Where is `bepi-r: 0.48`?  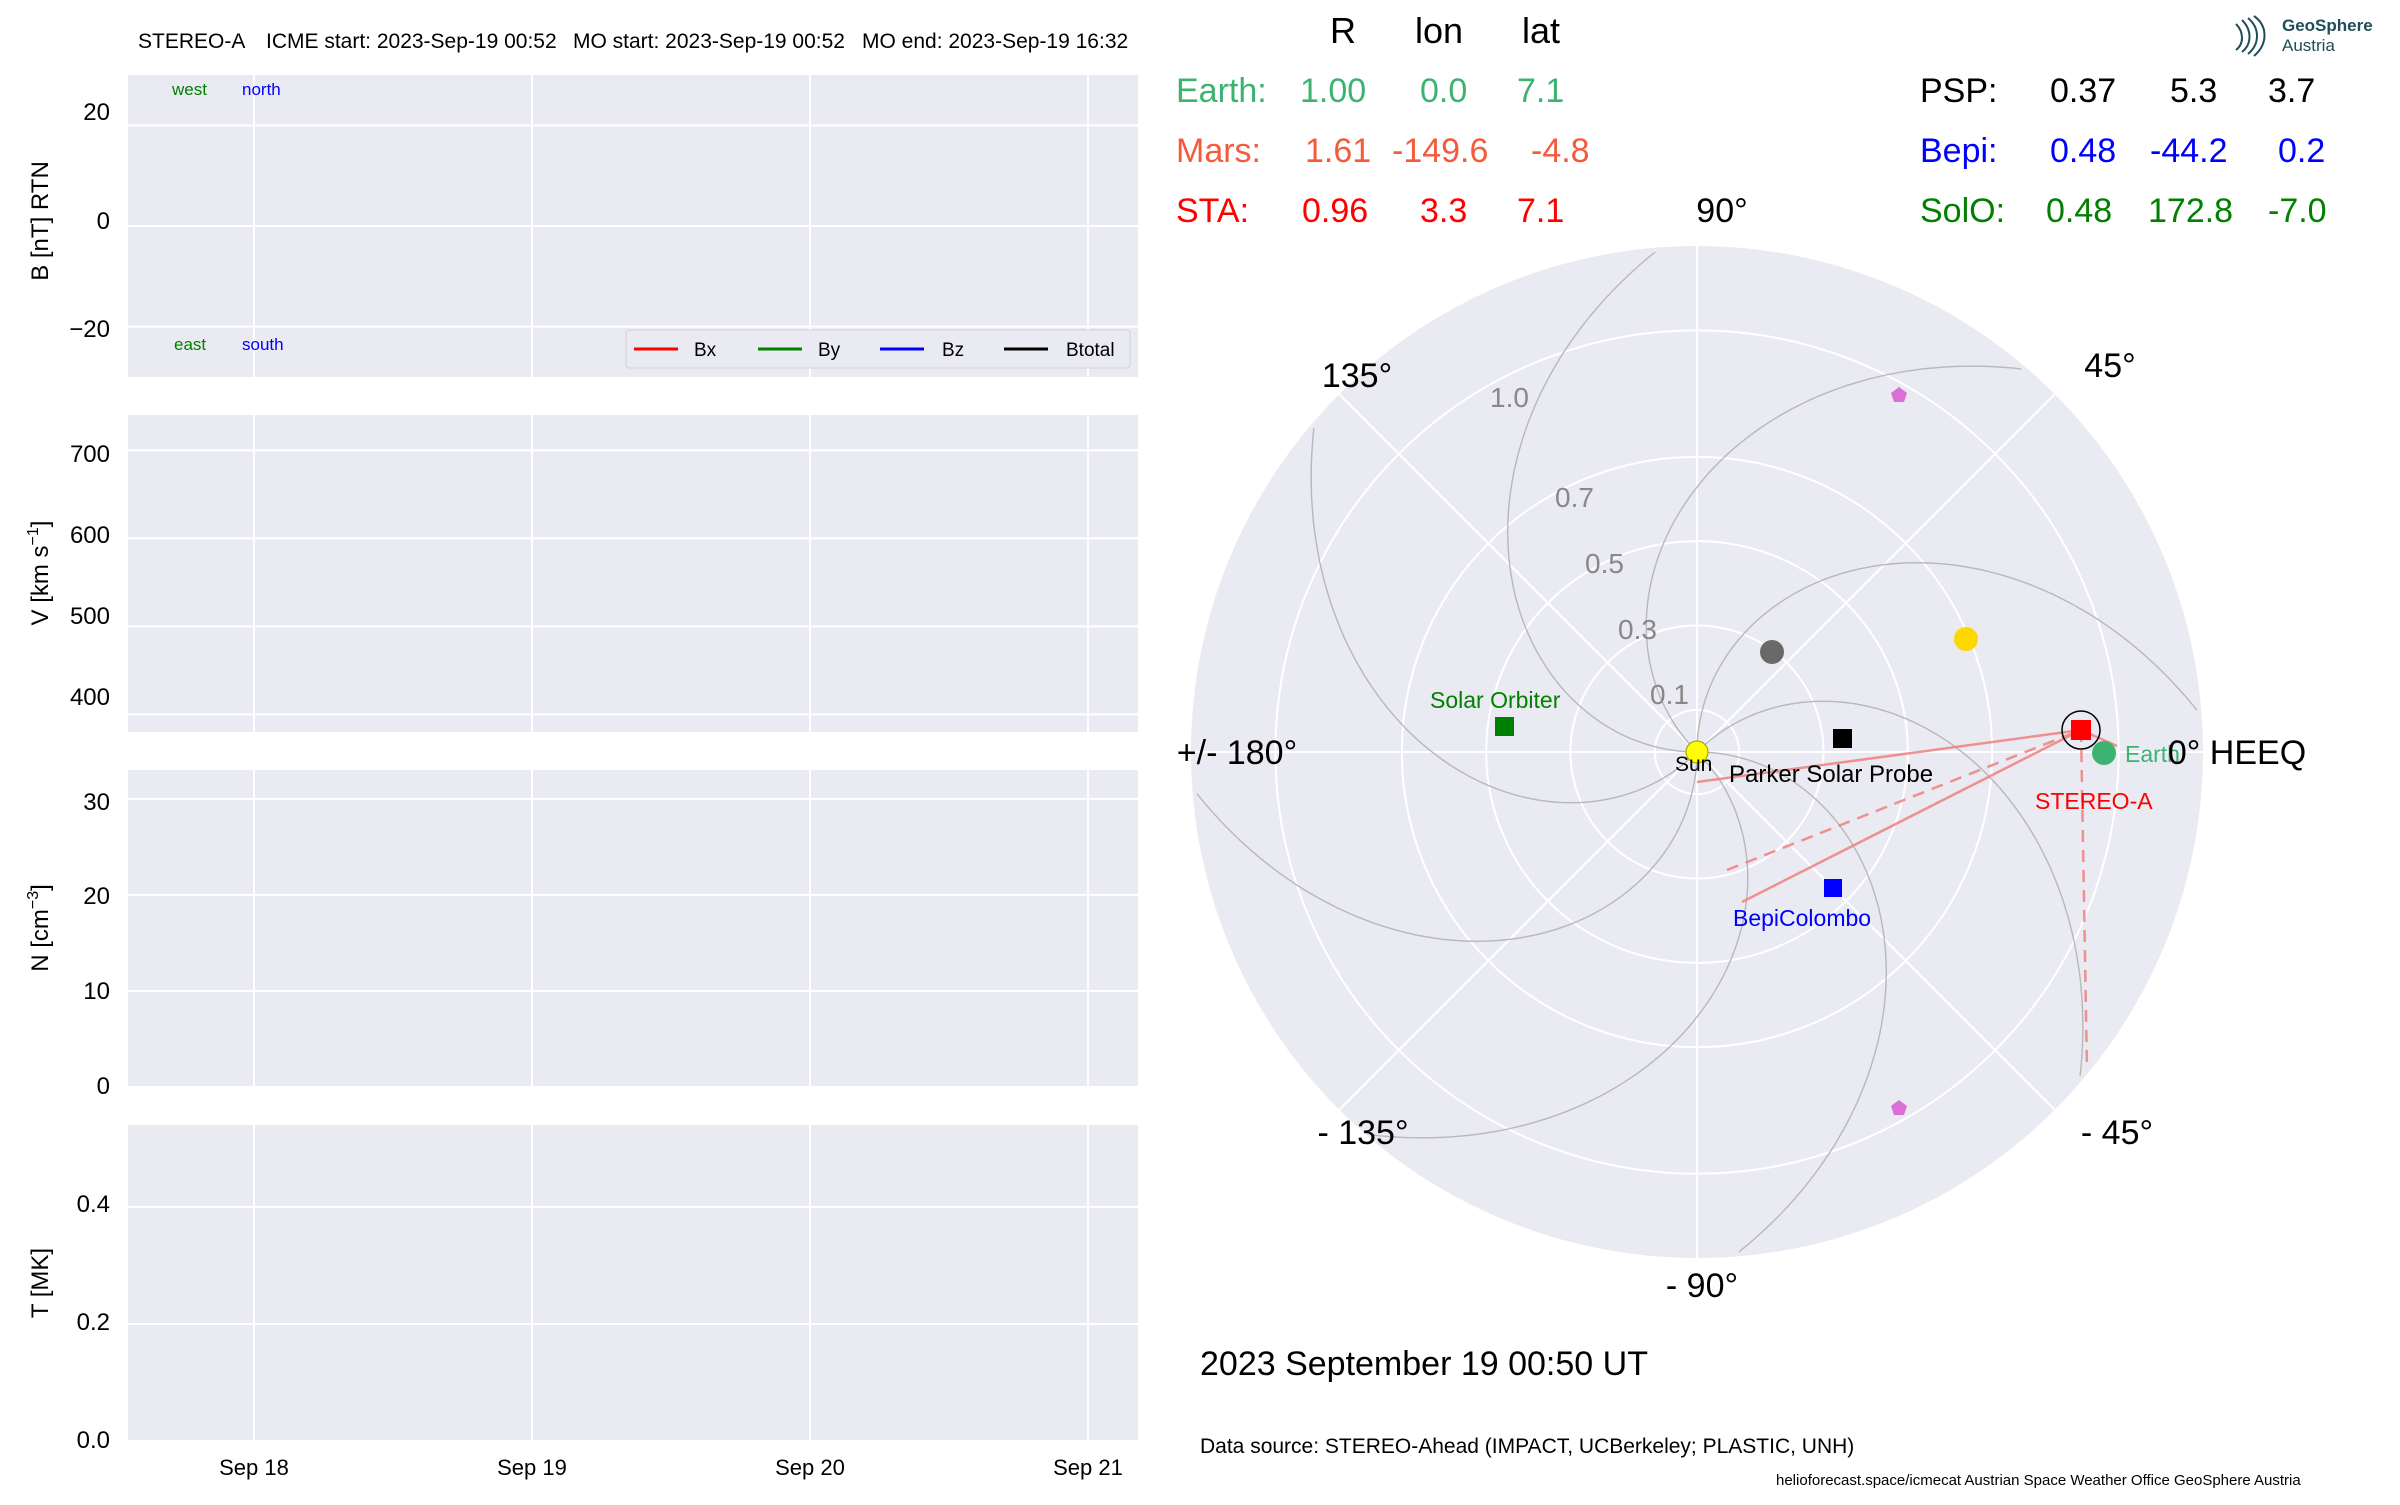
bepi-r: 0.48 is located at coordinates (2083, 151).